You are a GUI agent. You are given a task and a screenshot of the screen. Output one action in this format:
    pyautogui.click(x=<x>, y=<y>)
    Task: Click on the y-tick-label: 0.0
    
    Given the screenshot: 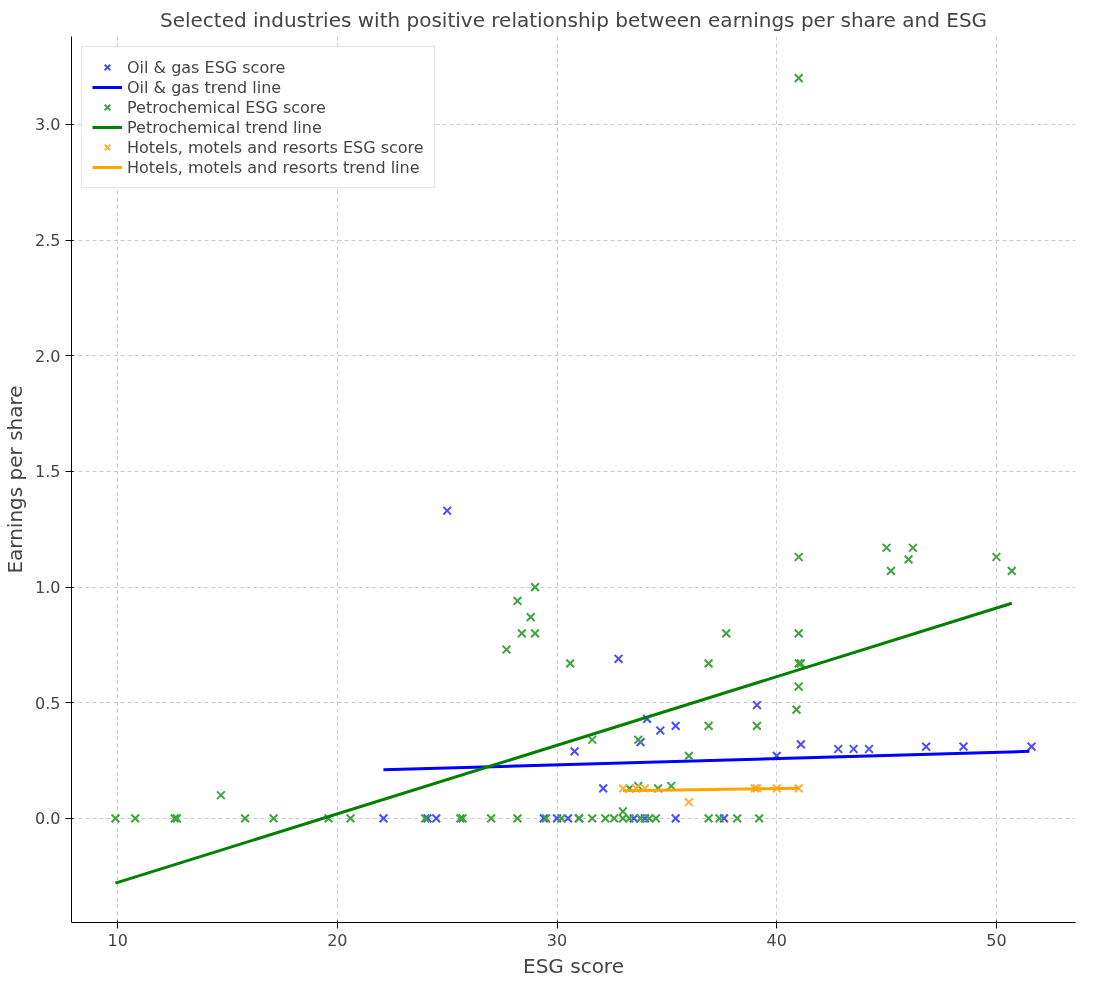 What is the action you would take?
    pyautogui.click(x=48, y=819)
    